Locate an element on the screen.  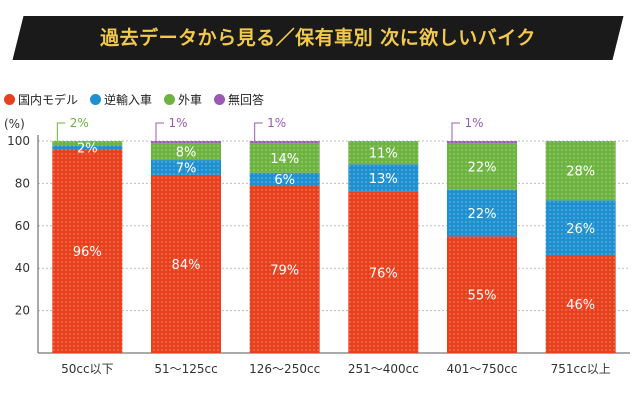
data-label-2-3: 11% is located at coordinates (383, 154).